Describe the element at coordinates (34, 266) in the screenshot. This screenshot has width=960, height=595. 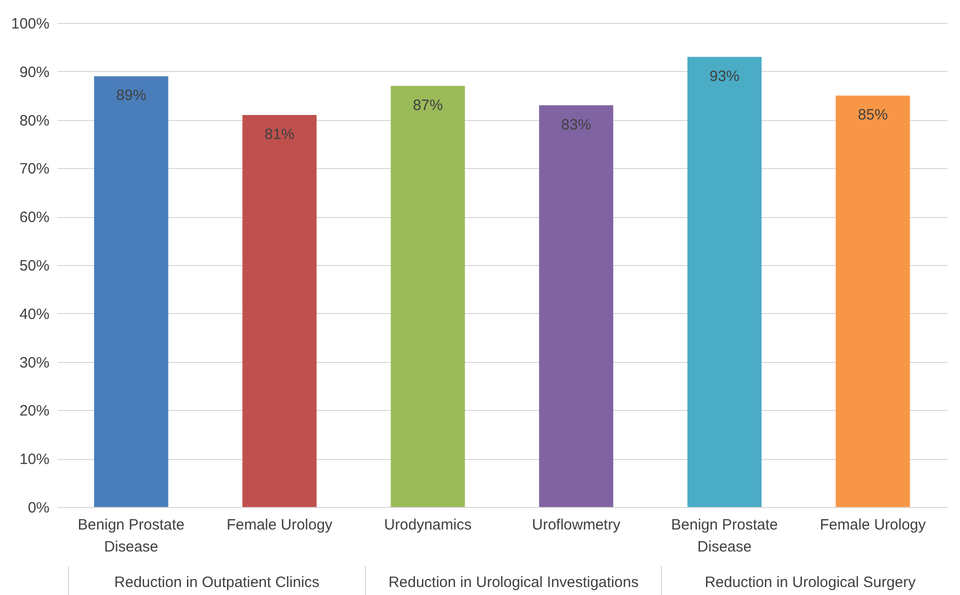
I see `y-tick-label: 50%` at that location.